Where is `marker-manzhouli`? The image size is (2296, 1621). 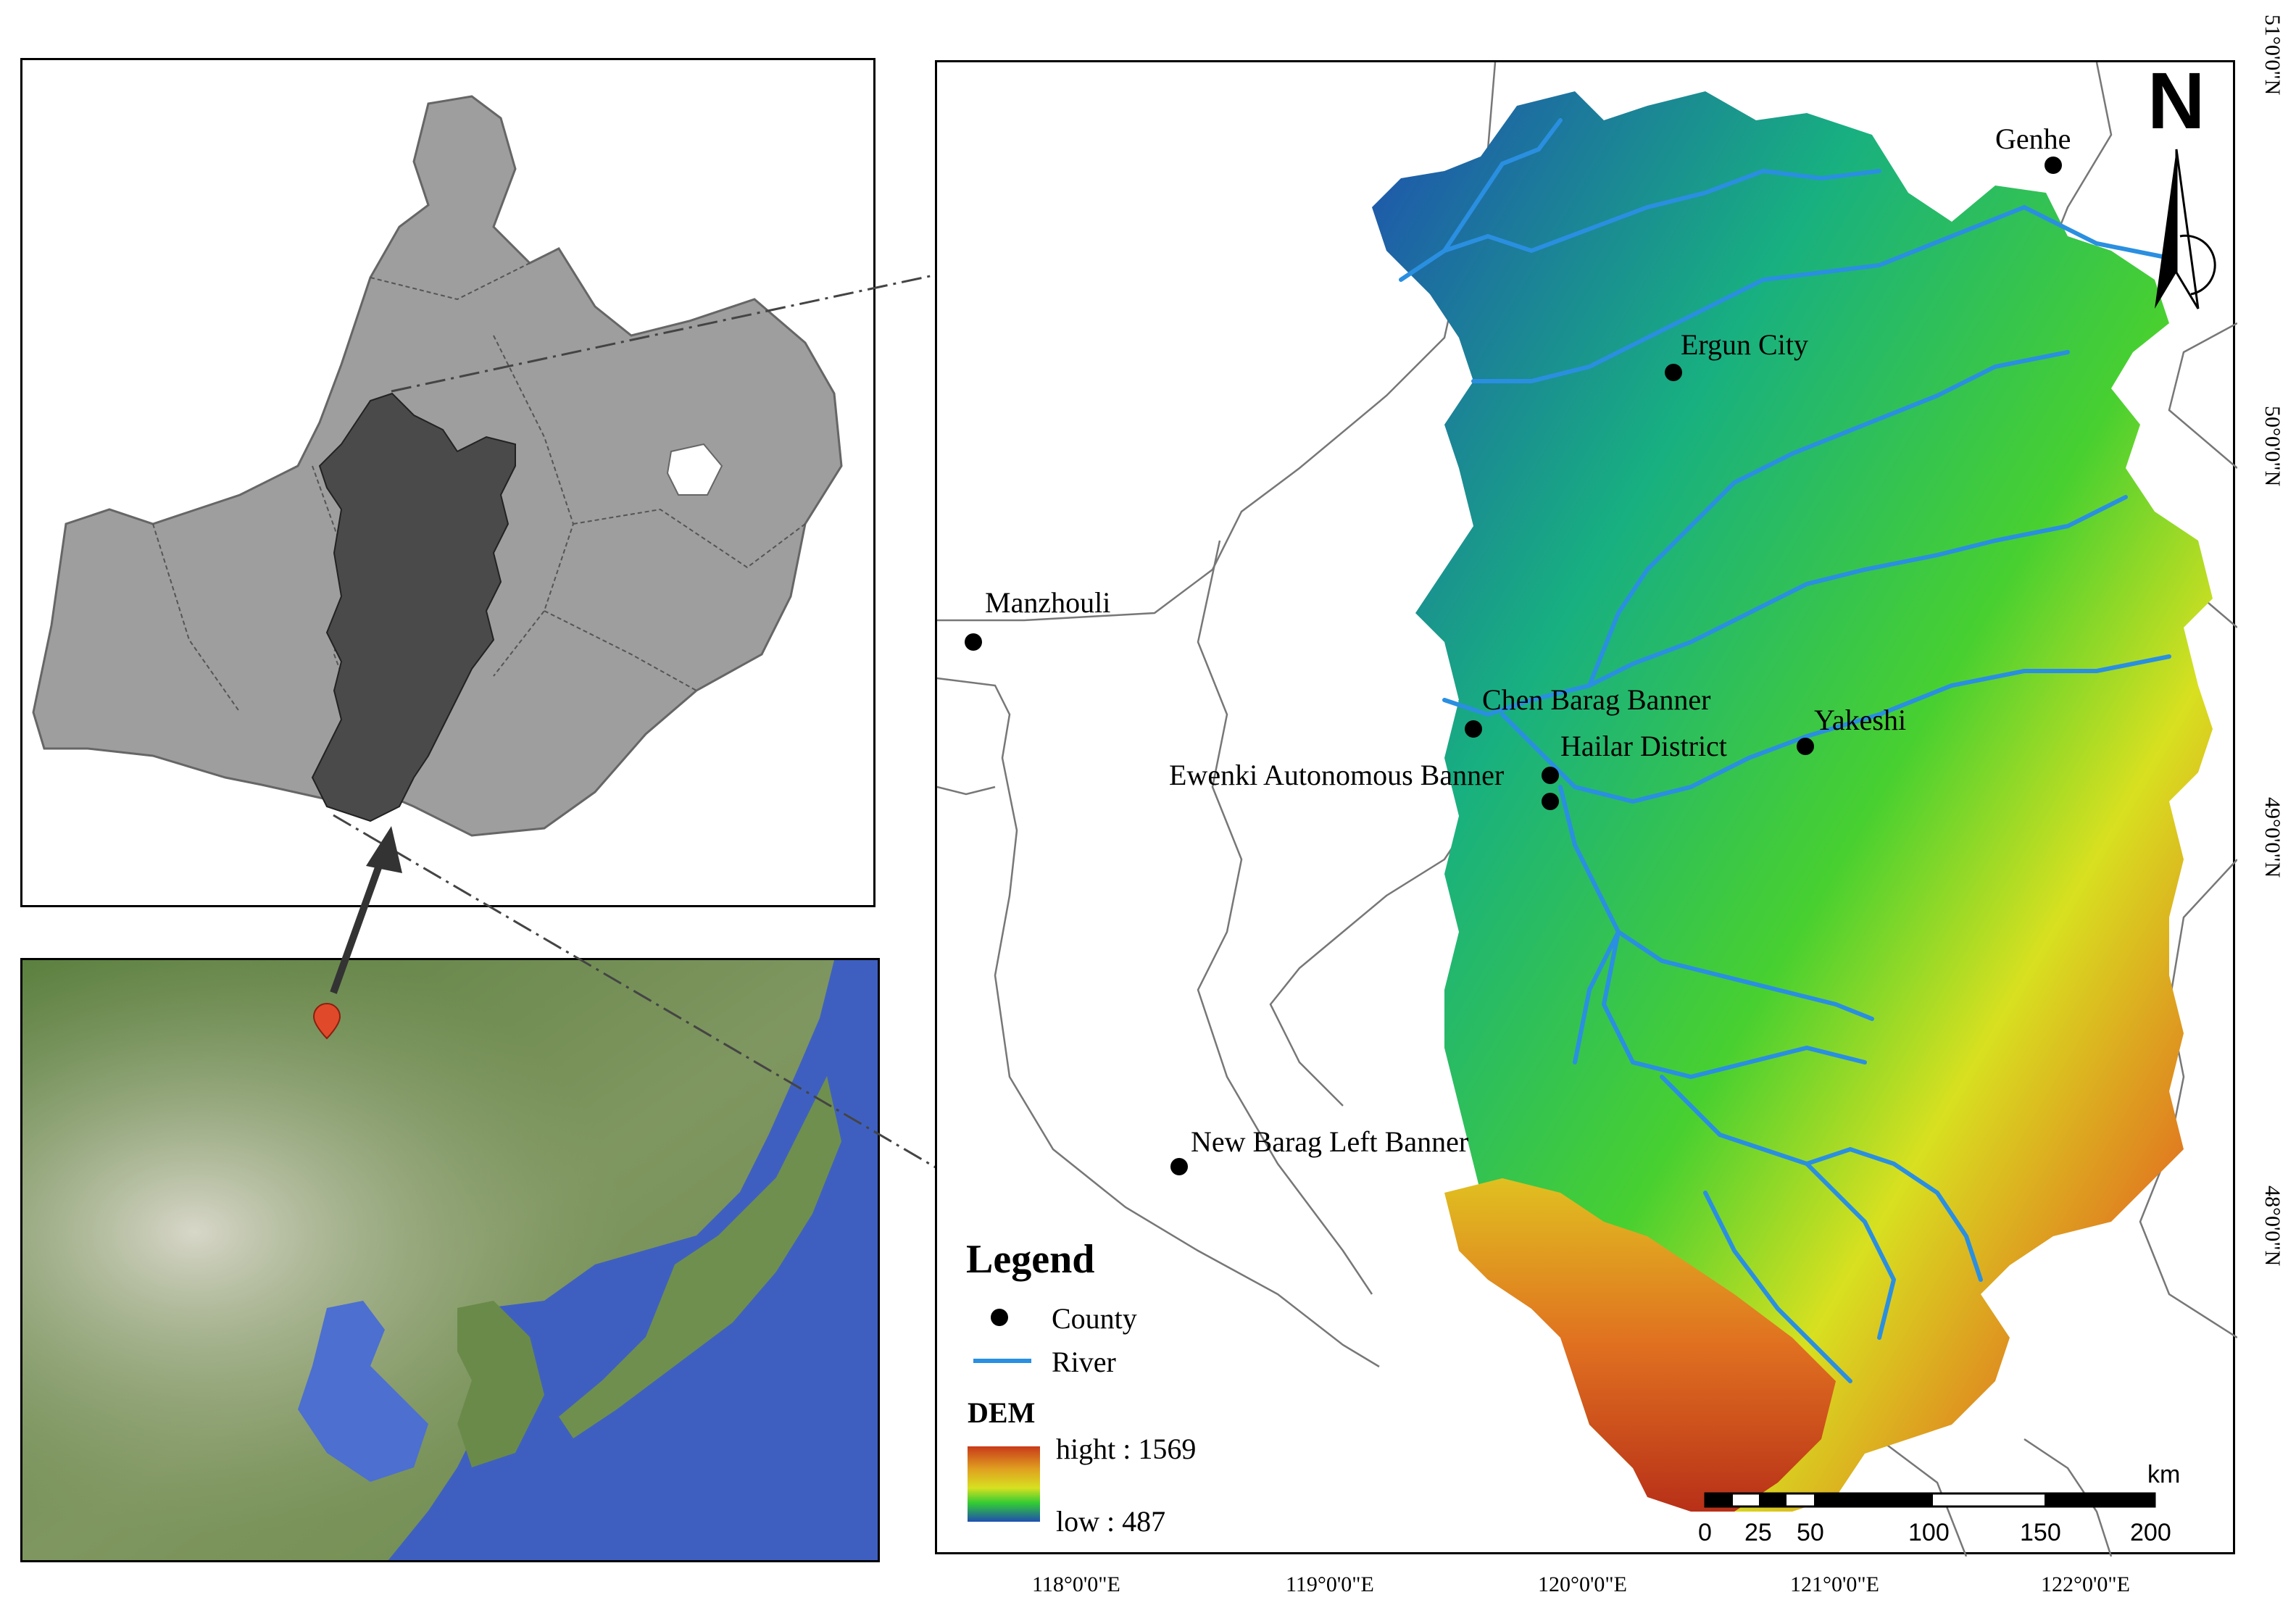 marker-manzhouli is located at coordinates (973, 642).